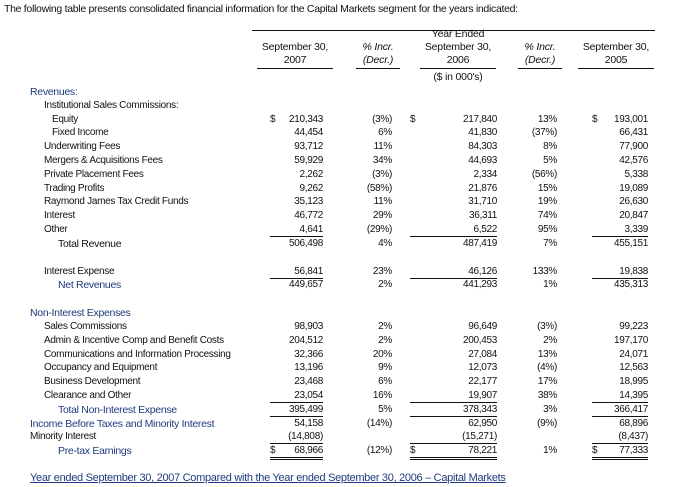 This screenshot has width=677, height=487. I want to click on amount: 441,293, so click(479, 285).